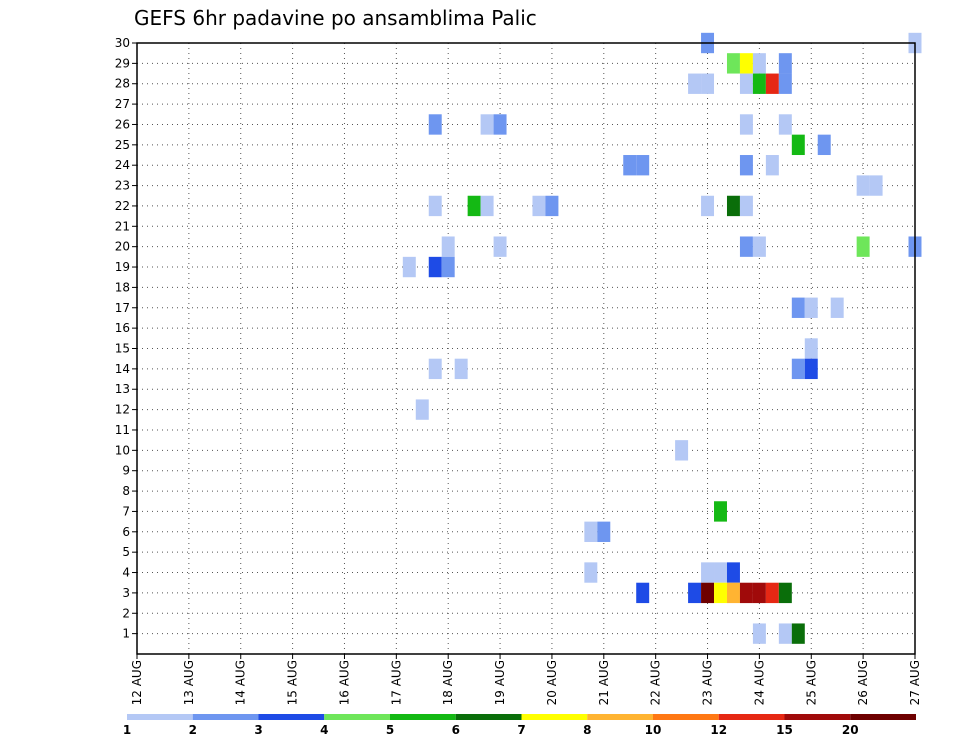 This screenshot has height=742, width=960. Describe the element at coordinates (587, 730) in the screenshot. I see `legend-label: 8` at that location.